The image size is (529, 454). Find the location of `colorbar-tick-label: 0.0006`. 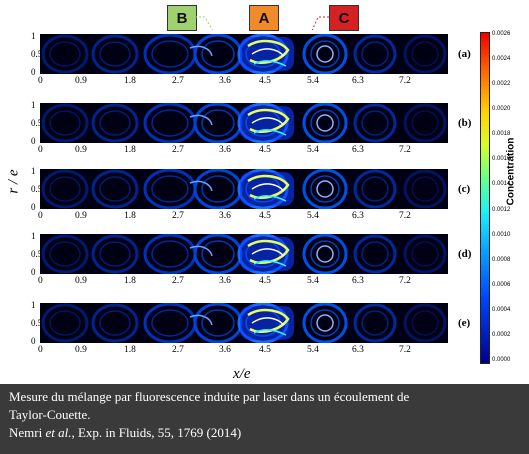

colorbar-tick-label: 0.0006 is located at coordinates (501, 284).